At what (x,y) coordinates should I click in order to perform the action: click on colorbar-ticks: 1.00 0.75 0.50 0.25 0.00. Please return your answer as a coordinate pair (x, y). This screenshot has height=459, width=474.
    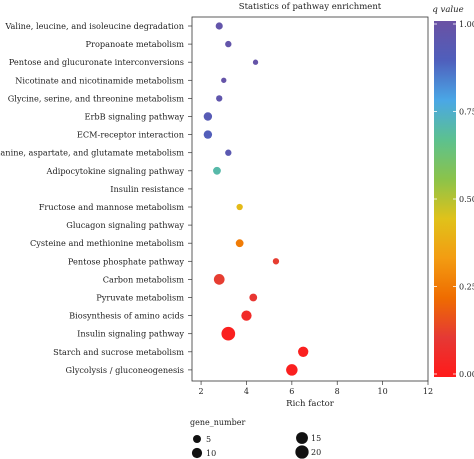
    Looking at the image, I should click on (454, 199).